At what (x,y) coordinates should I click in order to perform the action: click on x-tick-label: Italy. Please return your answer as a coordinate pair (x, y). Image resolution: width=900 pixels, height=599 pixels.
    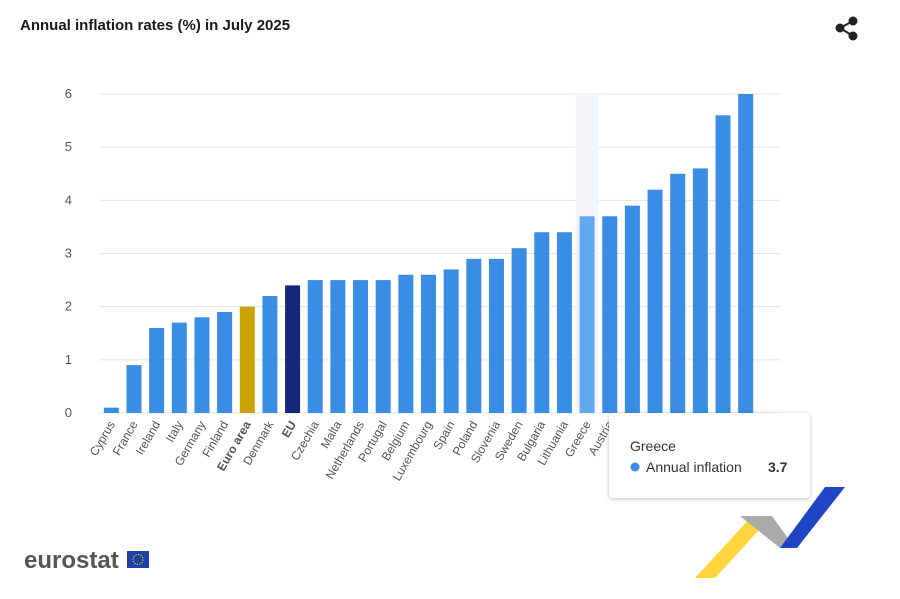
    Looking at the image, I should click on (174, 432).